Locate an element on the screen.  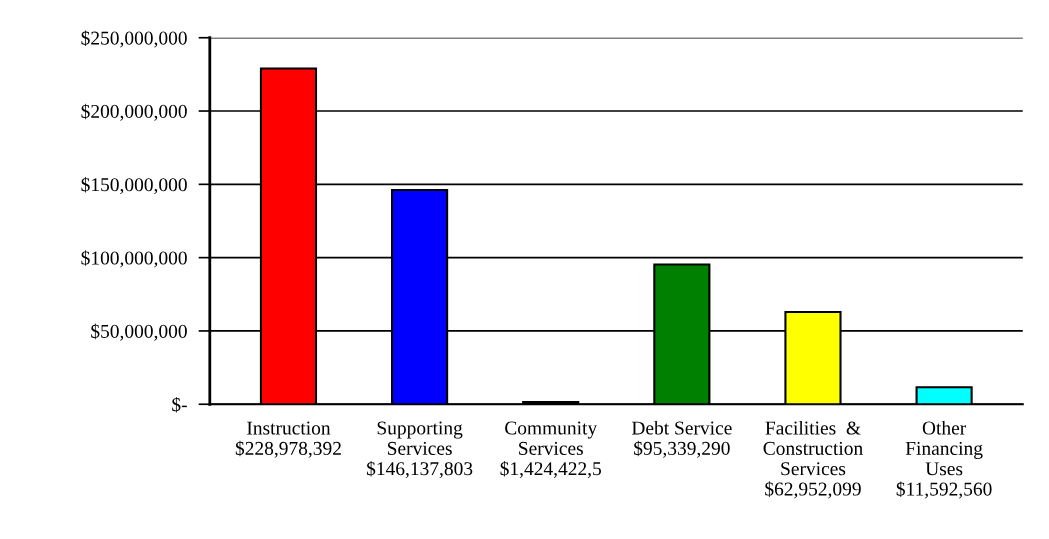
x-tick-label: Instruction $228,978,392 is located at coordinates (288, 439).